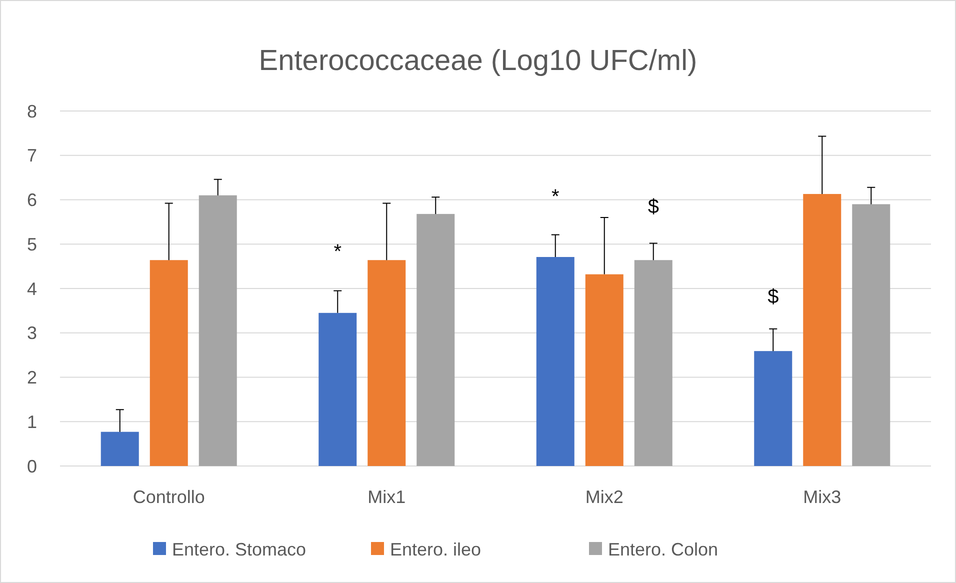  I want to click on y-tick-label: 1, so click(31, 422).